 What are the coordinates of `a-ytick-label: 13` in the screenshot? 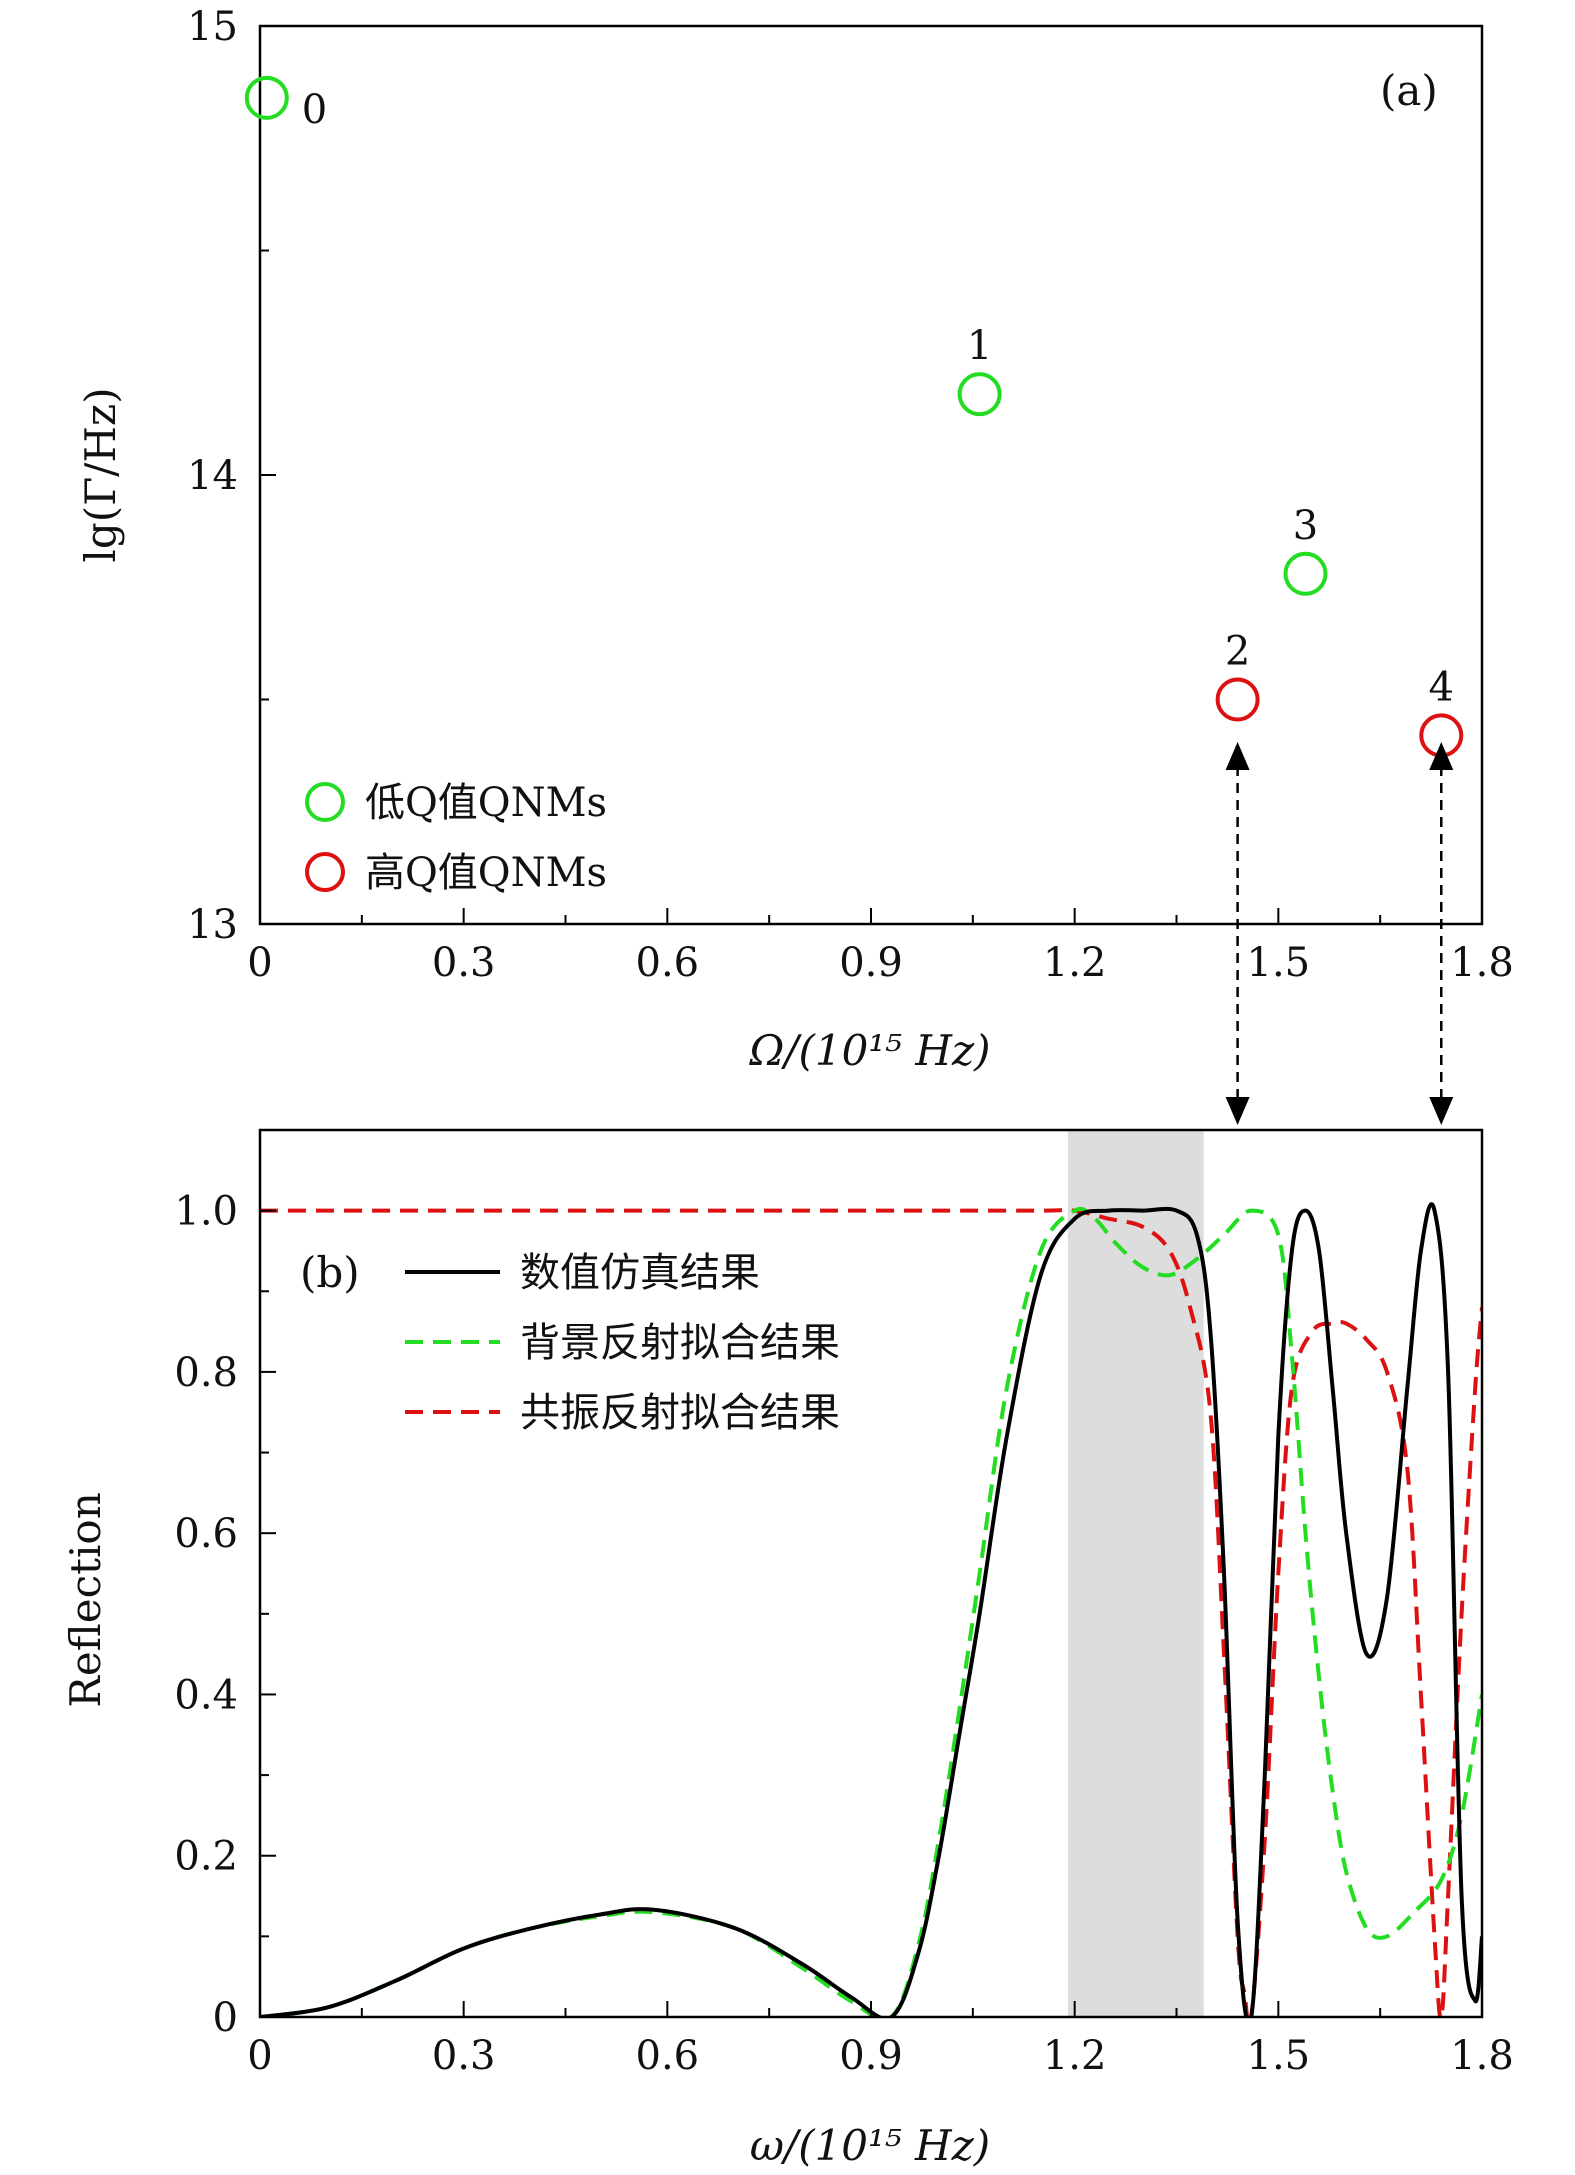 It's located at (212, 925).